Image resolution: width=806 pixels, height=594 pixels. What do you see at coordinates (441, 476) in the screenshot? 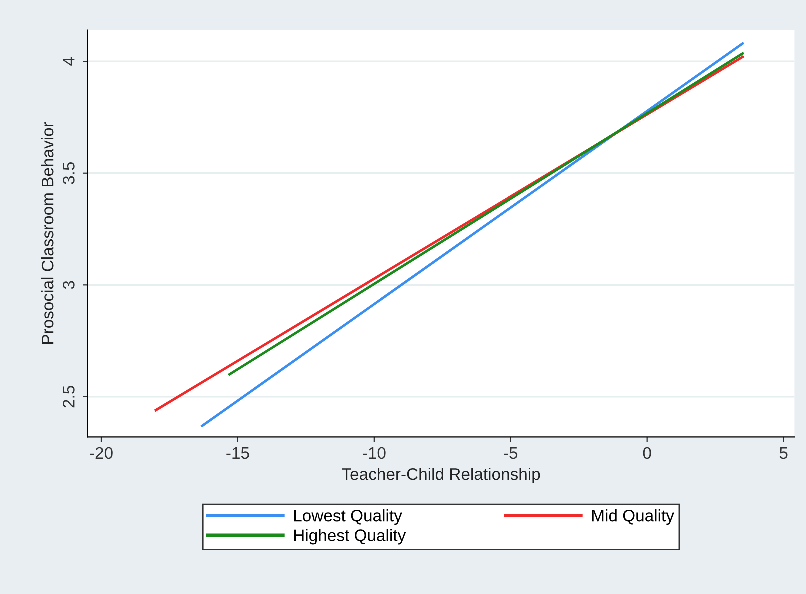
I see `x-axis-title: Teacher-Child Relationship` at bounding box center [441, 476].